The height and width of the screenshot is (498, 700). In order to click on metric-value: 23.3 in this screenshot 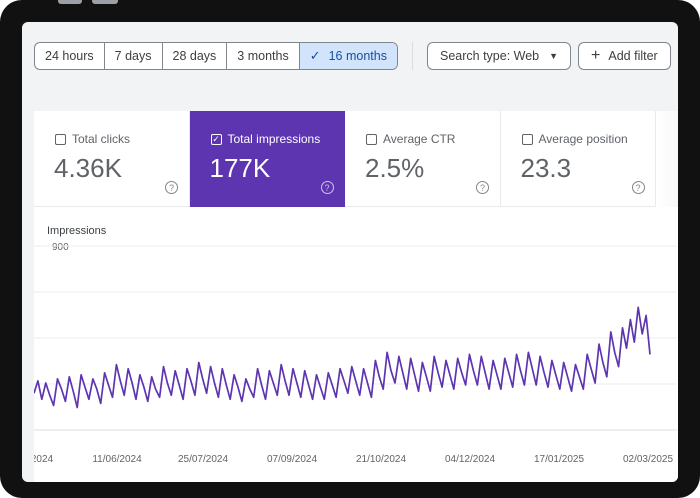, I will do `click(546, 168)`.